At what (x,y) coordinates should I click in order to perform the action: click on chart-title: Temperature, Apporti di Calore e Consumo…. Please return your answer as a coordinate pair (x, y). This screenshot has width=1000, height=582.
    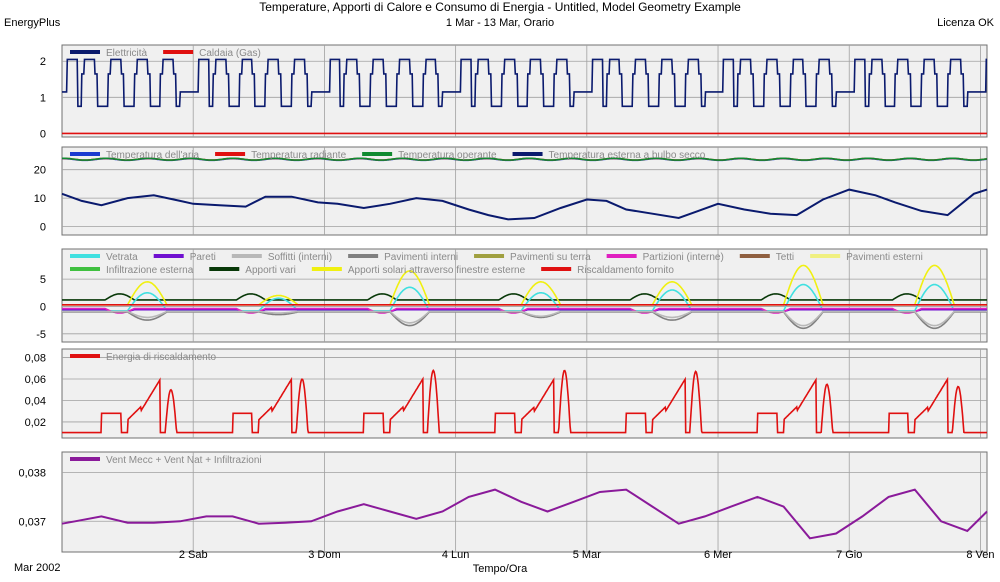
    Looking at the image, I should click on (500, 7).